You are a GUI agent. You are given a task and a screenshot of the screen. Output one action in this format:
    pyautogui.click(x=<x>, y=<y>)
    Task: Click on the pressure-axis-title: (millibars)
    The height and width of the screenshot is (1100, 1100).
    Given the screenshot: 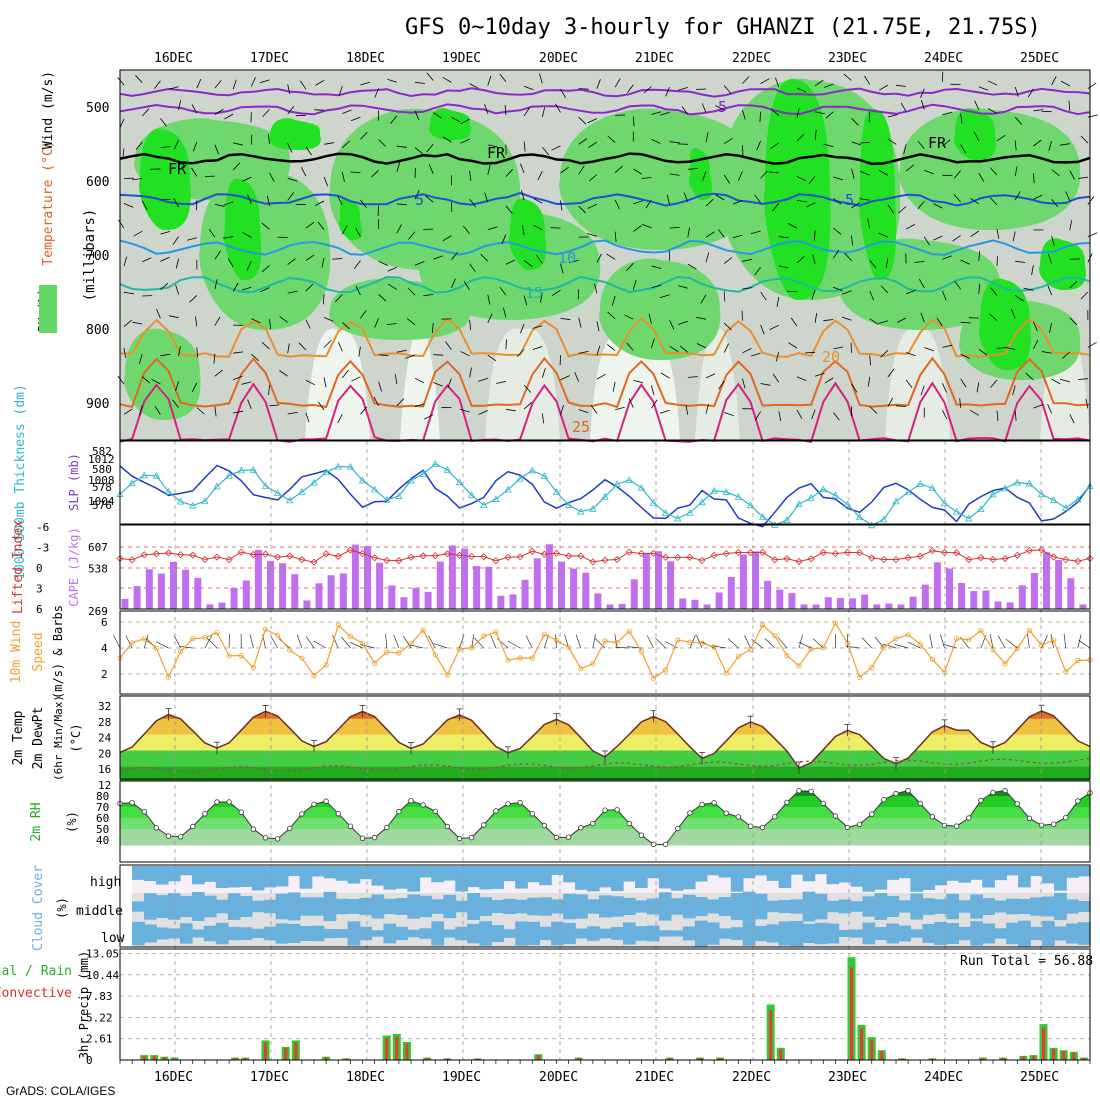 What is the action you would take?
    pyautogui.click(x=90, y=255)
    